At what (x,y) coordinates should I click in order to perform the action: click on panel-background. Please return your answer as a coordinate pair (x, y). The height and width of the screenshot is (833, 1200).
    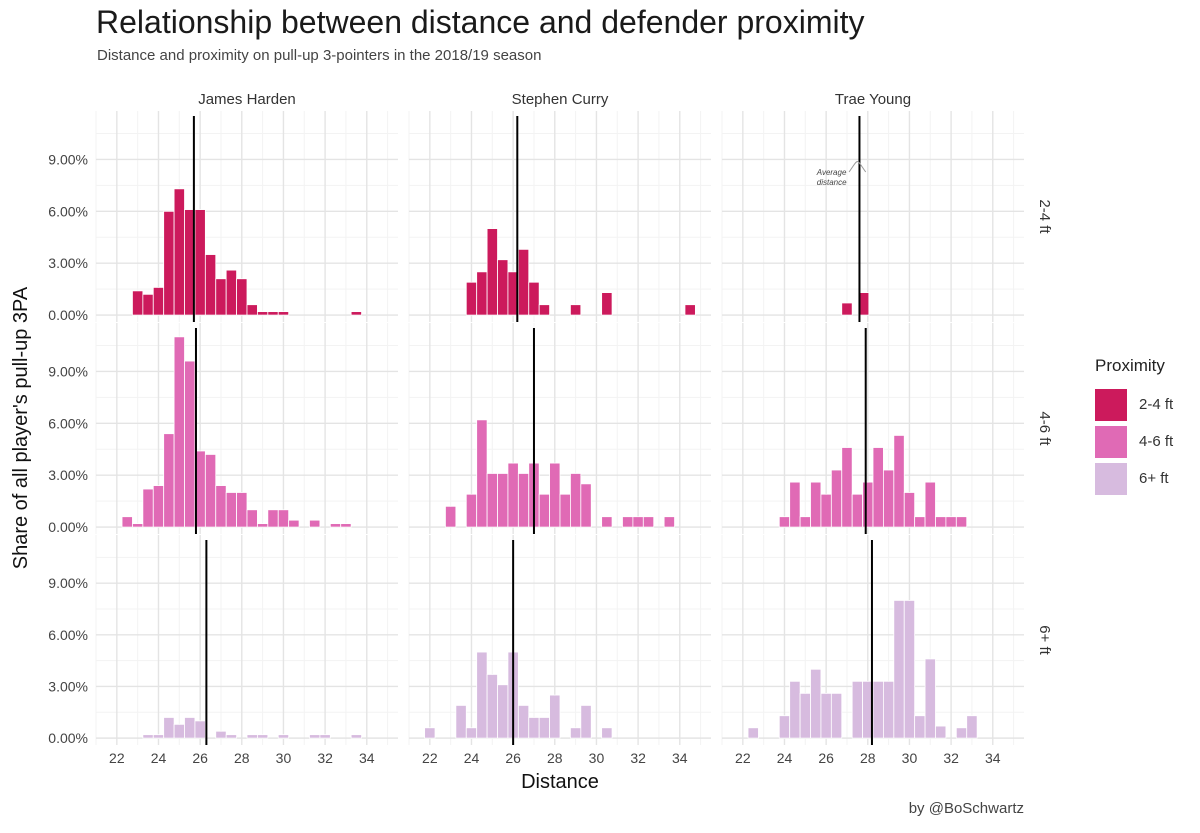
    Looking at the image, I should click on (247, 640).